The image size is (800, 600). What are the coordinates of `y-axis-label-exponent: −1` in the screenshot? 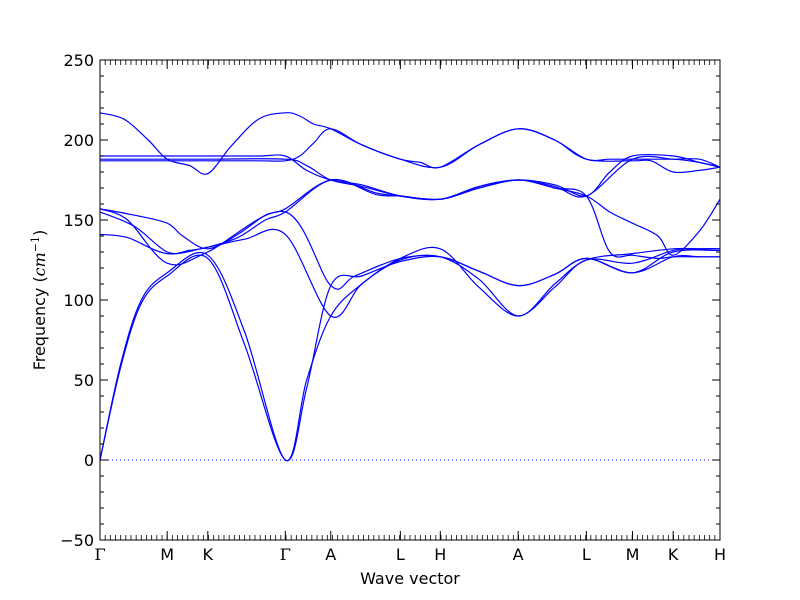 It's located at (35, 244).